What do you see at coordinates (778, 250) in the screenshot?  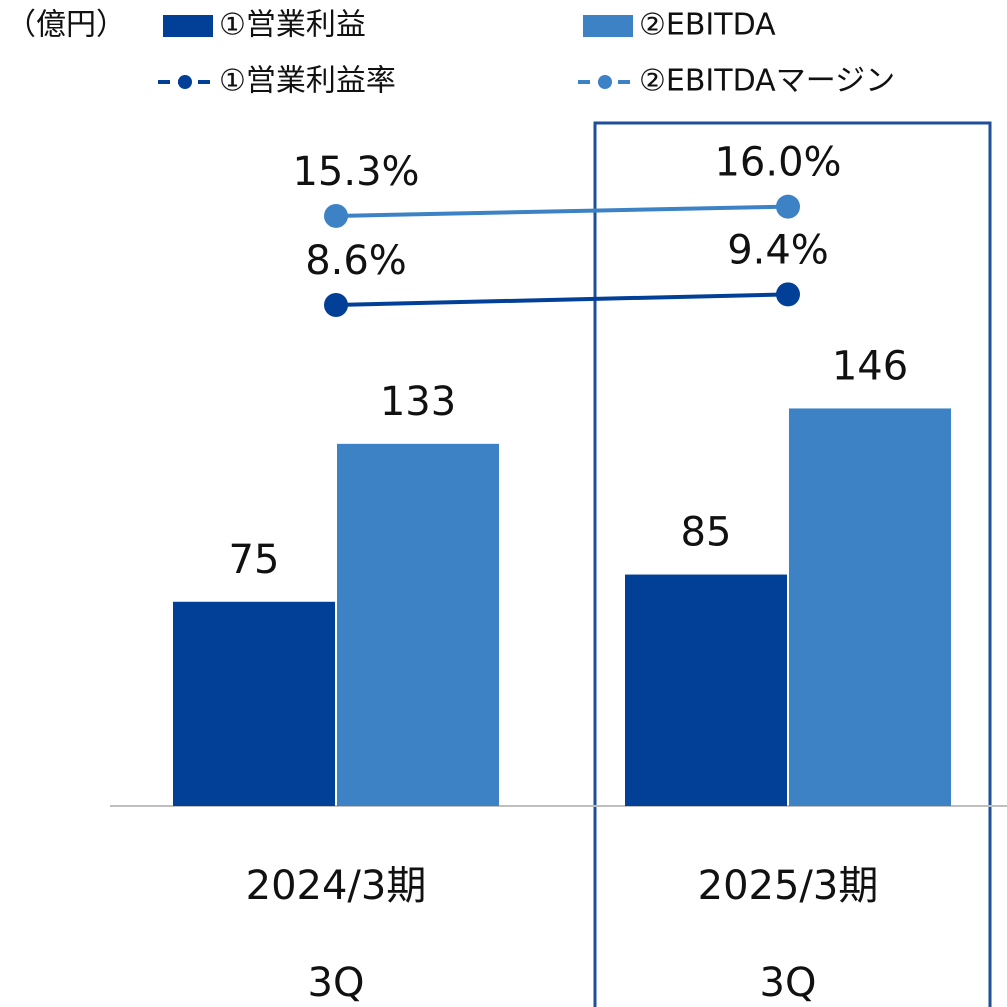 I see `line-value-label: 9.4%` at bounding box center [778, 250].